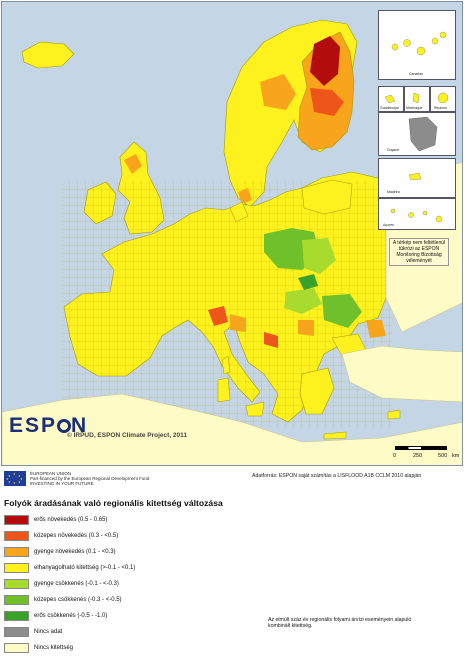 The height and width of the screenshot is (658, 467). Describe the element at coordinates (306, 328) in the screenshot. I see `serbia-orange` at that location.